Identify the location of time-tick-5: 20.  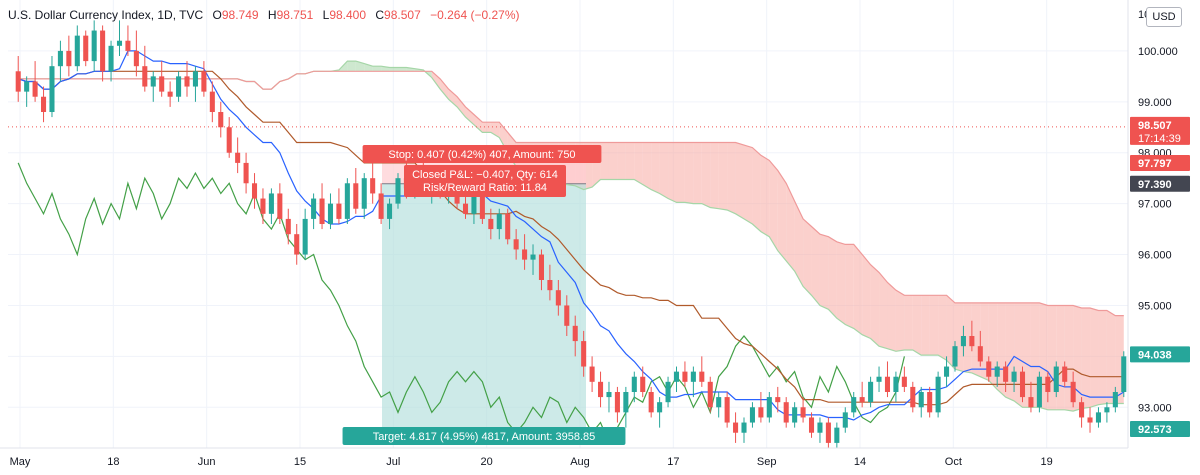
(487, 462).